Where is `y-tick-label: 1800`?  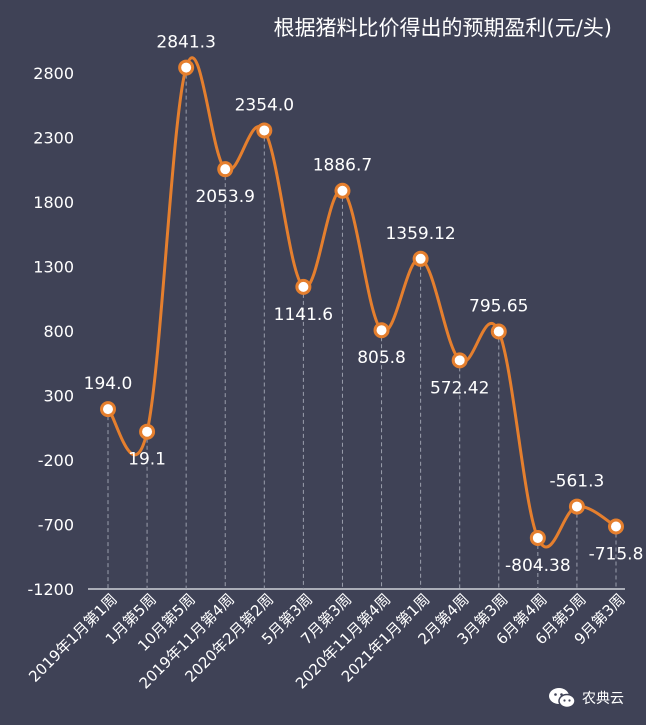 y-tick-label: 1800 is located at coordinates (53, 202).